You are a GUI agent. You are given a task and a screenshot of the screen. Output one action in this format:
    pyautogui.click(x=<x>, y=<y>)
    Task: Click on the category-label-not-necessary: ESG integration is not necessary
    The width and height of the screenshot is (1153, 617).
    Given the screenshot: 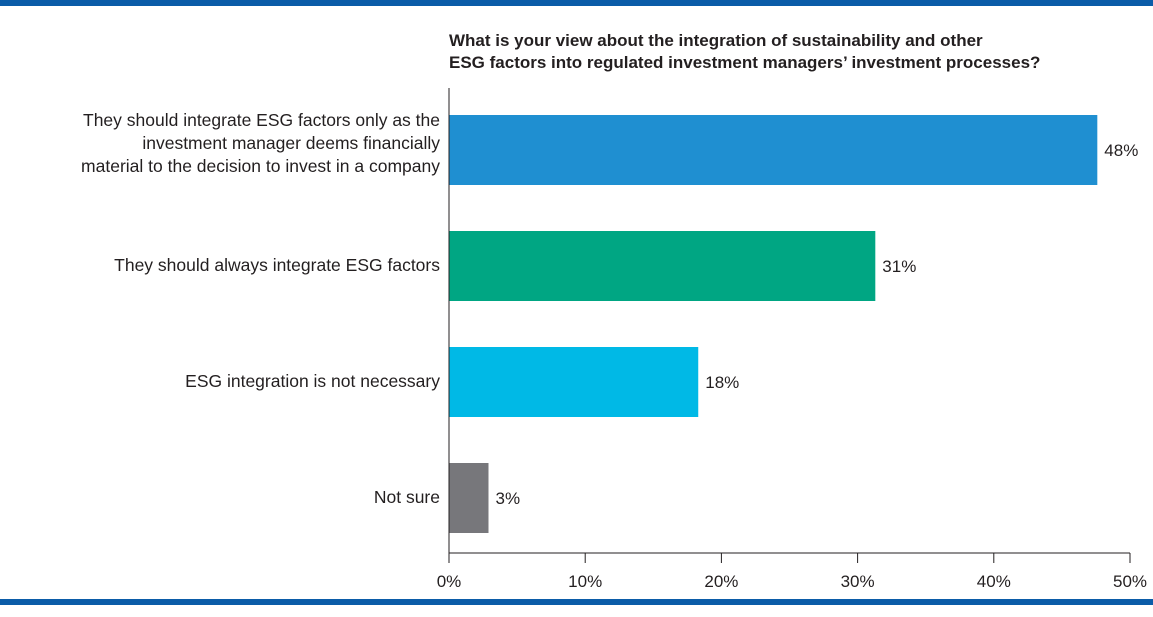 What is the action you would take?
    pyautogui.click(x=312, y=381)
    